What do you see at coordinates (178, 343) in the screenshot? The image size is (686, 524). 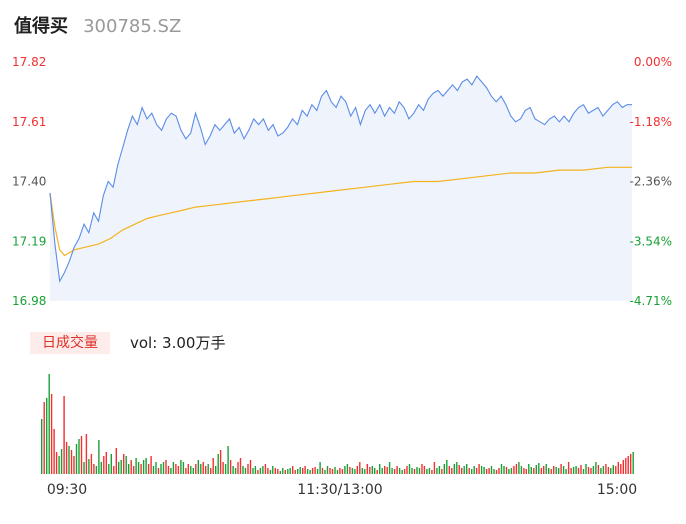 I see `volume-readout: vol: 3.00万手` at bounding box center [178, 343].